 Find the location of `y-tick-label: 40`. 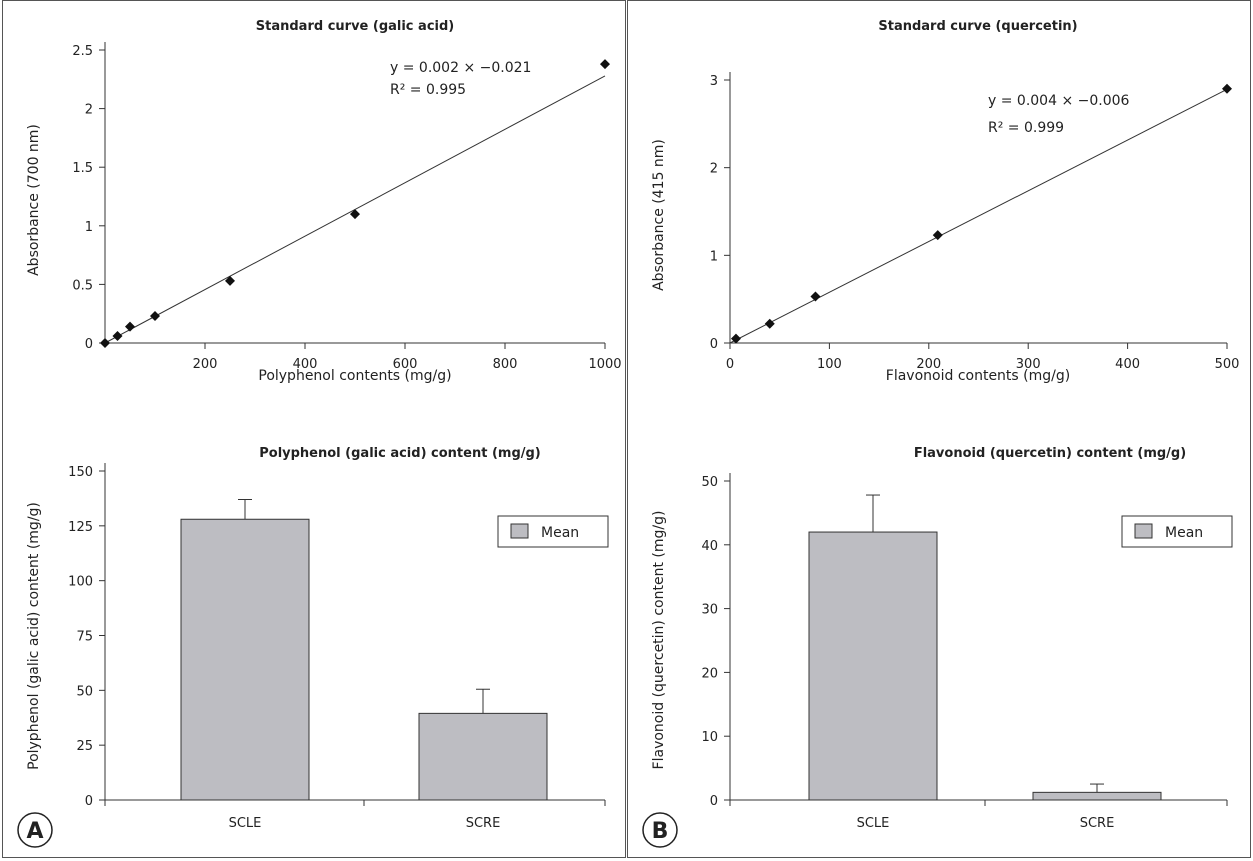

y-tick-label: 40 is located at coordinates (709, 546).